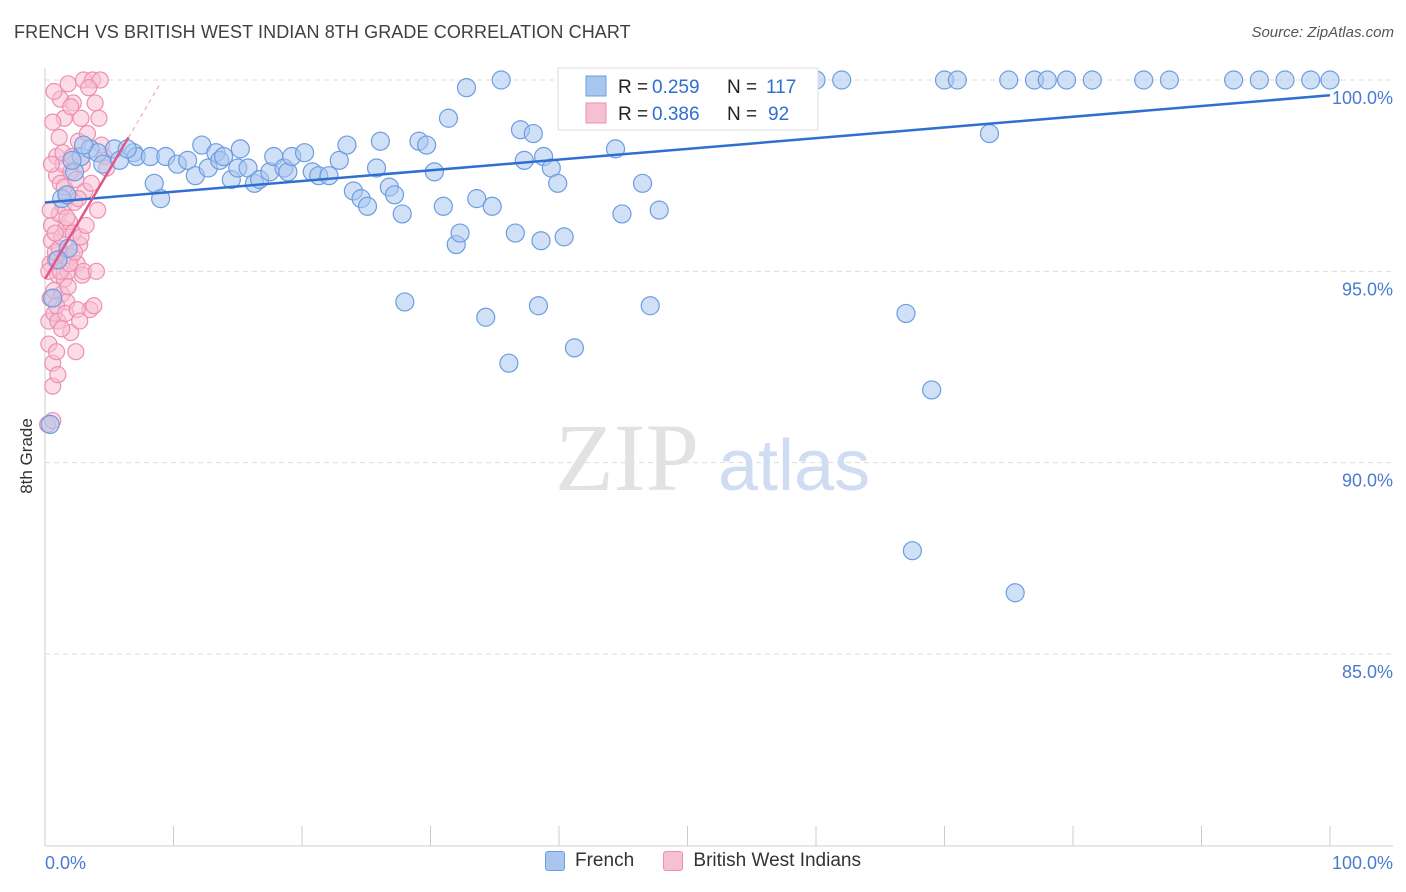 The image size is (1406, 892). Describe the element at coordinates (633, 87) in the screenshot. I see `legend-french-r-label: R =` at that location.